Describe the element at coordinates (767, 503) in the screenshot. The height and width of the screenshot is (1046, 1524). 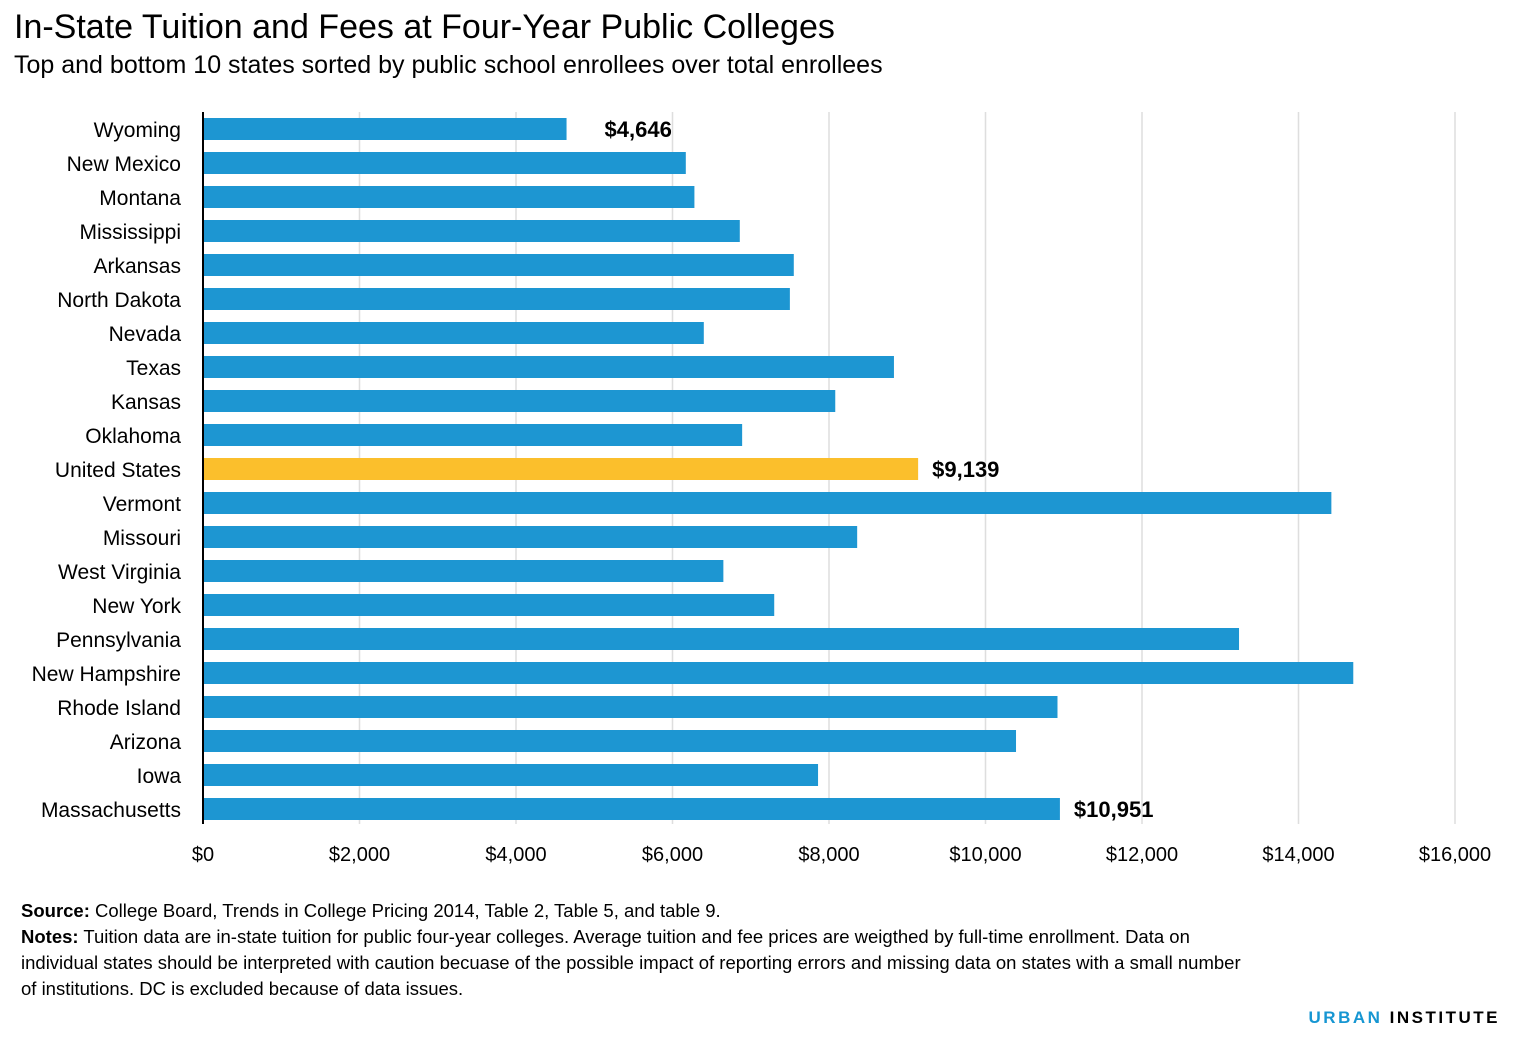
I see `bar-vermont` at that location.